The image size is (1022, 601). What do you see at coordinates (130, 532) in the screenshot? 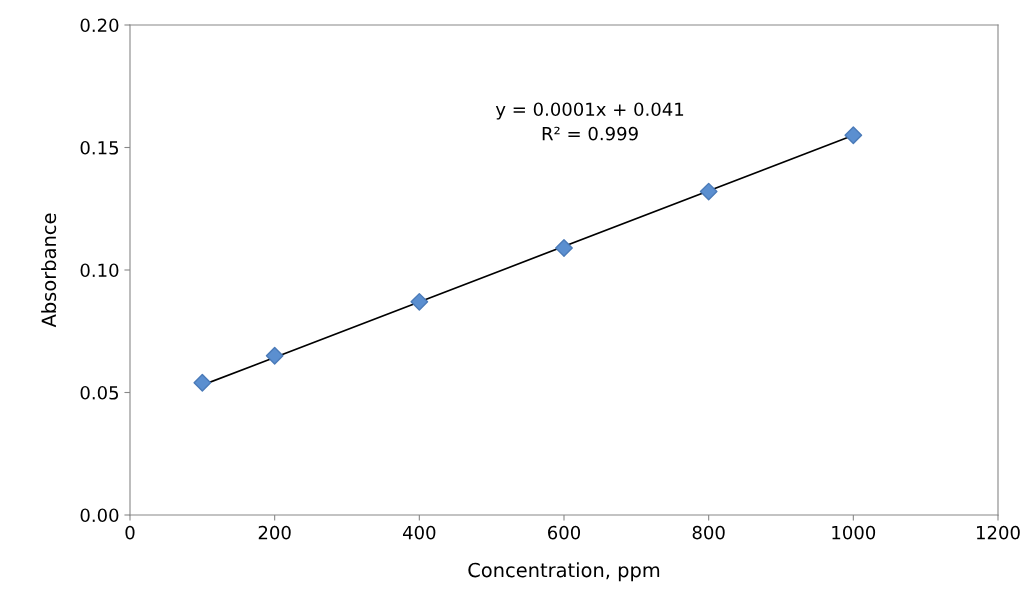
I see `x-tick-label: 0` at bounding box center [130, 532].